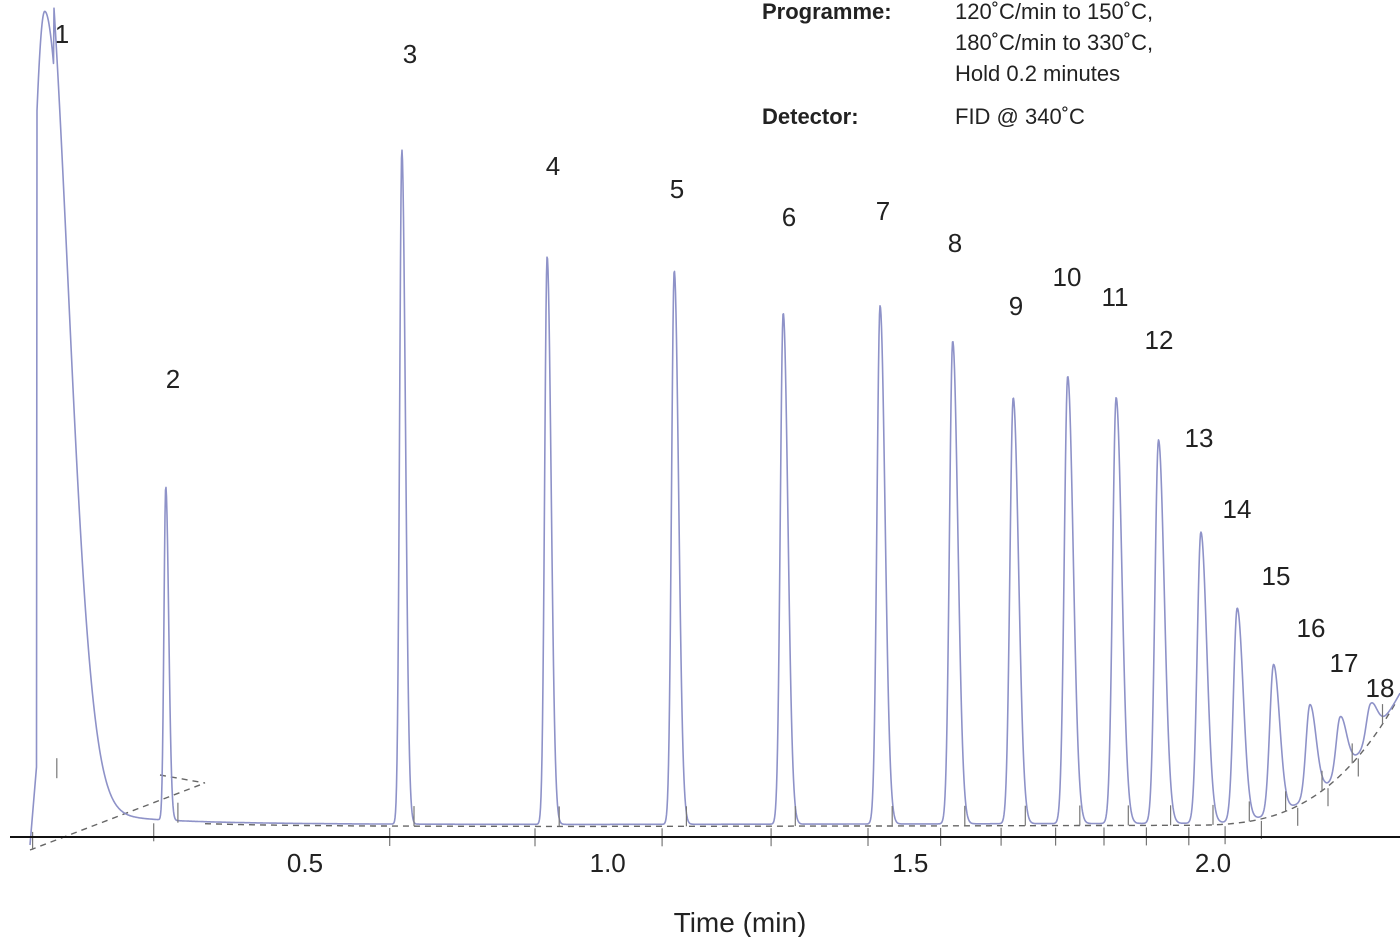 The image size is (1400, 937). I want to click on peak-label-12: 12, so click(1159, 340).